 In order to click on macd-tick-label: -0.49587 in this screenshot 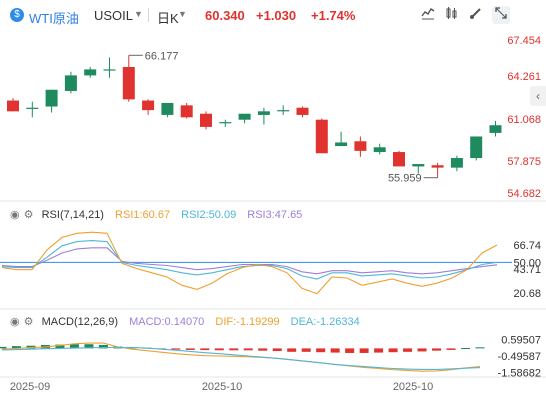, I will do `click(519, 357)`.